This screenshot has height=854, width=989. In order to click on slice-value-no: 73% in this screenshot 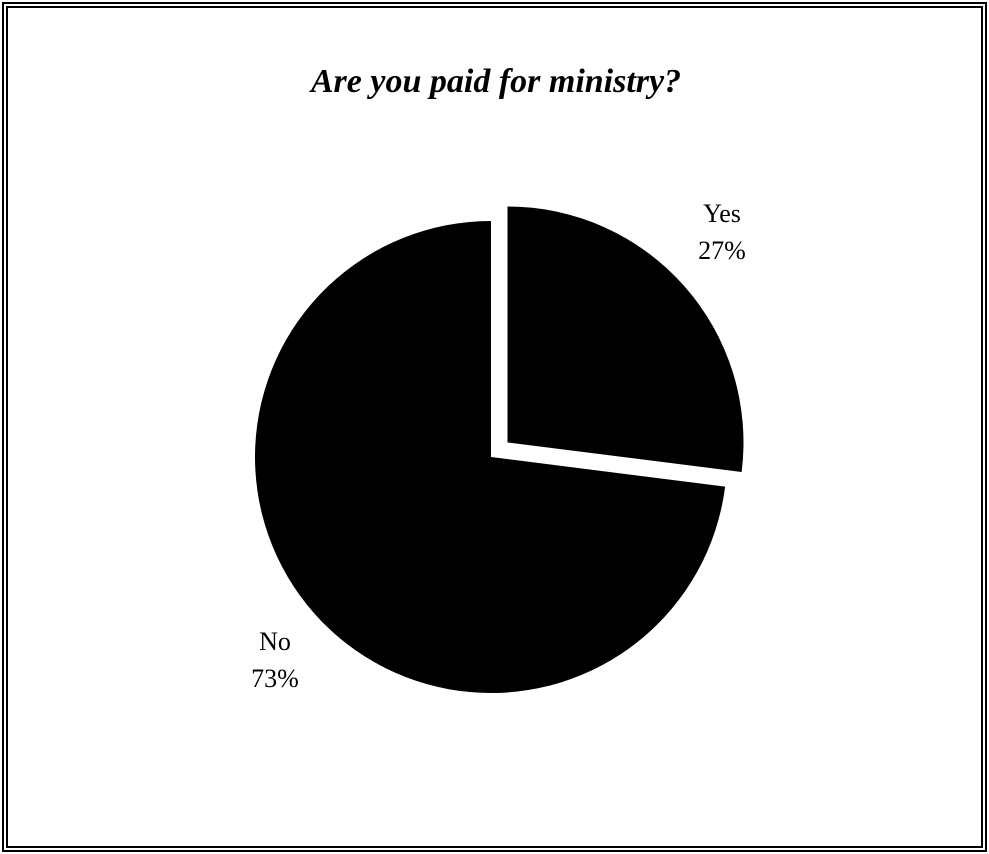, I will do `click(275, 678)`.